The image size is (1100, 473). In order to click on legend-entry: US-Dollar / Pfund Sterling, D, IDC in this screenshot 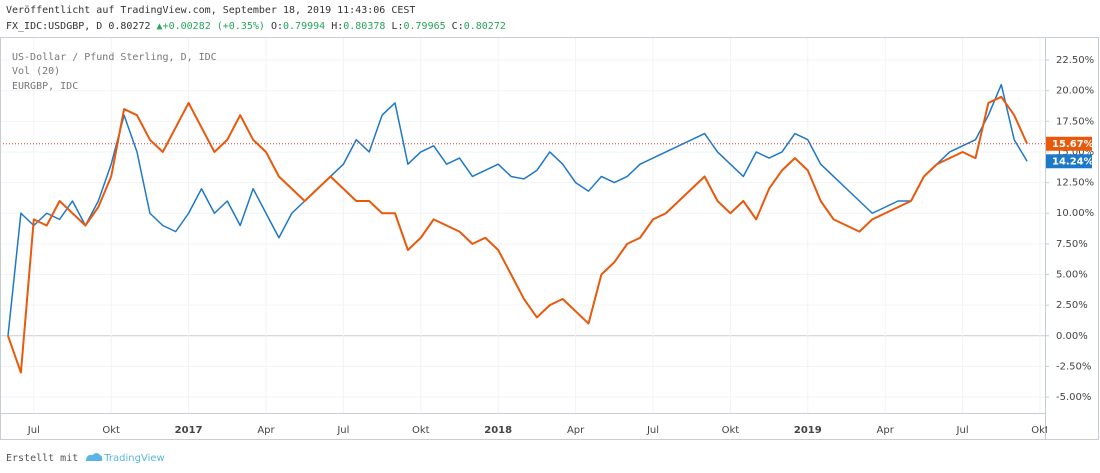, I will do `click(114, 57)`.